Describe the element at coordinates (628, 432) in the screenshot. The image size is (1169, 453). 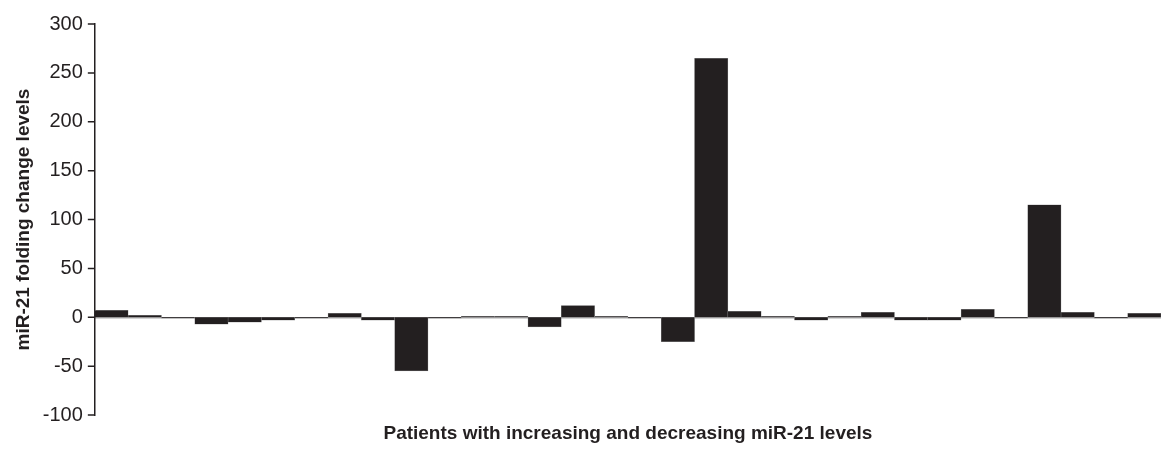
I see `x-axis-title: Patients with increasing and decreasing miR-21 levels` at that location.